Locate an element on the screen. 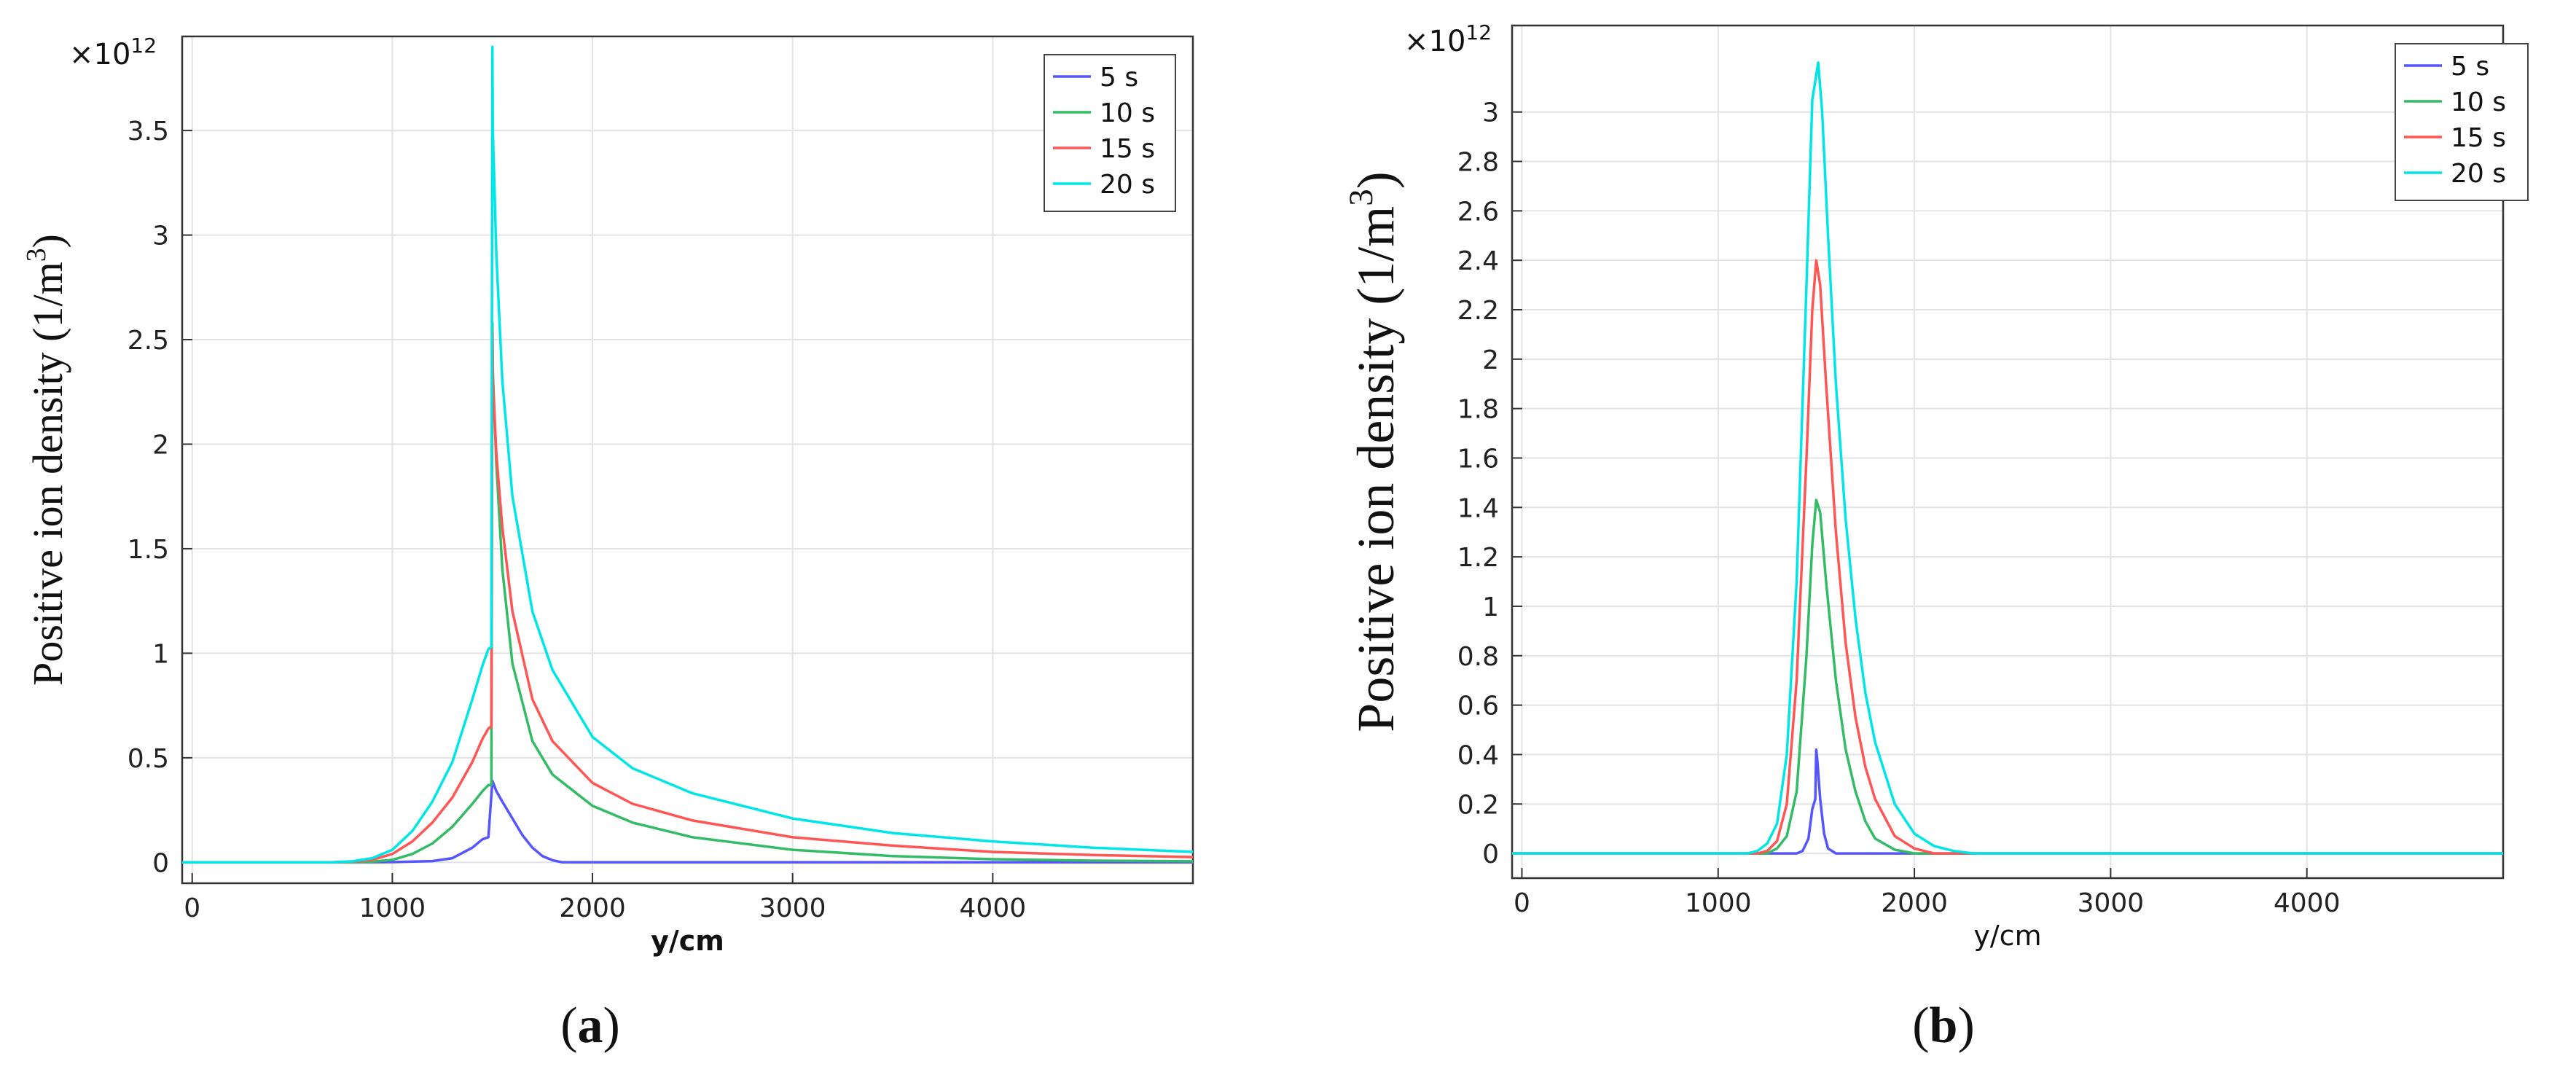  caption-letter: a is located at coordinates (590, 1026).